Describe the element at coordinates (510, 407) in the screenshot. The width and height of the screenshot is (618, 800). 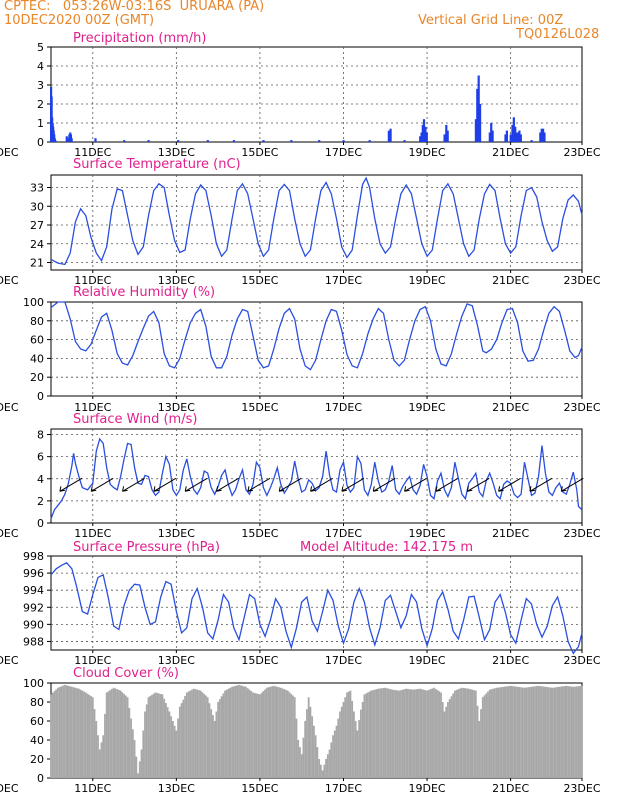
I see `humidity-xtick-label: 21DEC` at that location.